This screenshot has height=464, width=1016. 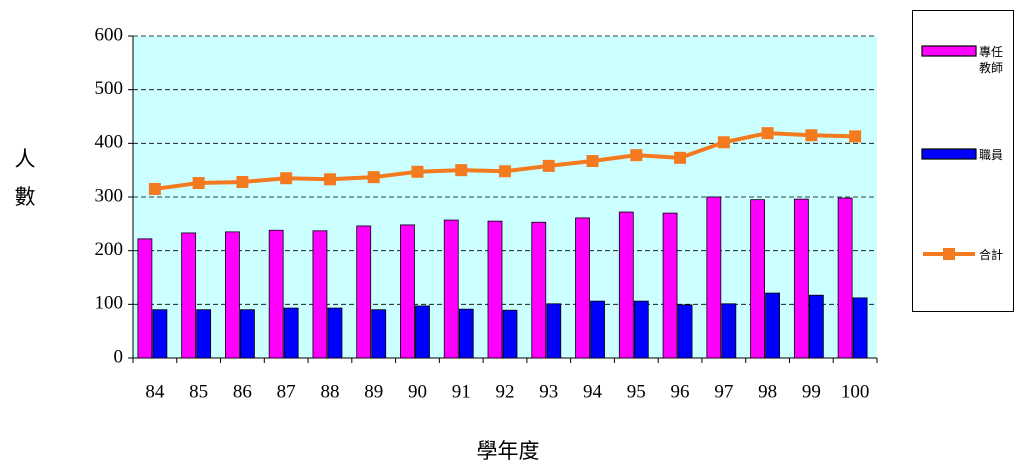 What do you see at coordinates (855, 391) in the screenshot?
I see `x-tick-label: 100` at bounding box center [855, 391].